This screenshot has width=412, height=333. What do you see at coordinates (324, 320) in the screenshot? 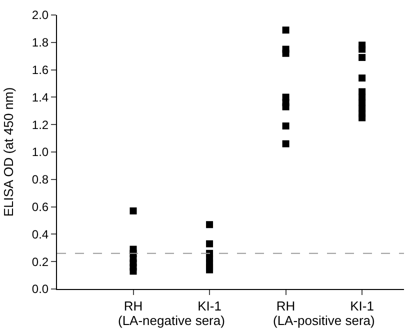
I see `text: (LA-positive sera)` at bounding box center [324, 320].